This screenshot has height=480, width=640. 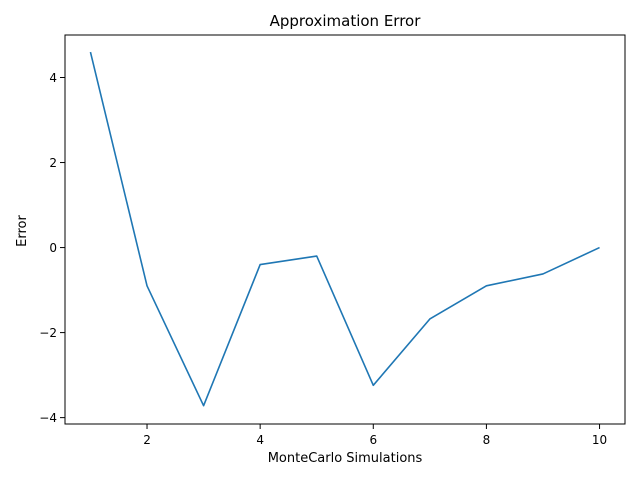 I want to click on chart-title: Approximation Error, so click(x=346, y=21).